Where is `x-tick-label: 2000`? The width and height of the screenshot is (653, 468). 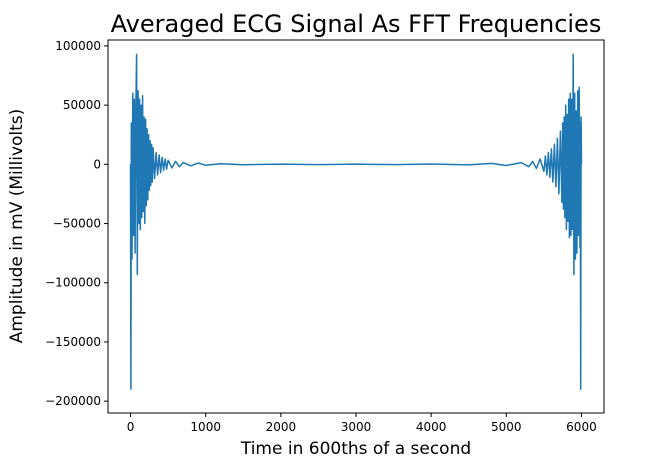
x-tick-label: 2000 is located at coordinates (281, 427).